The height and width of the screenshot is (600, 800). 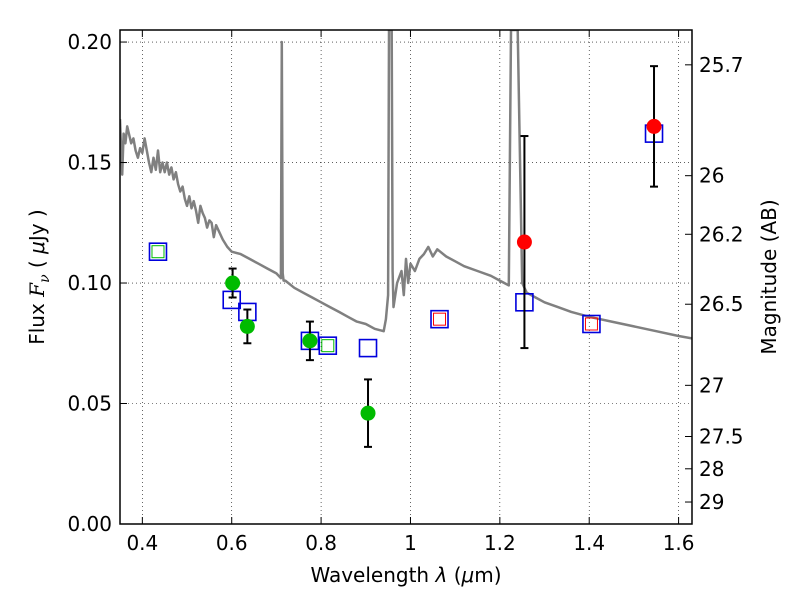 What do you see at coordinates (89, 524) in the screenshot?
I see `y-tick-label: 0.00` at bounding box center [89, 524].